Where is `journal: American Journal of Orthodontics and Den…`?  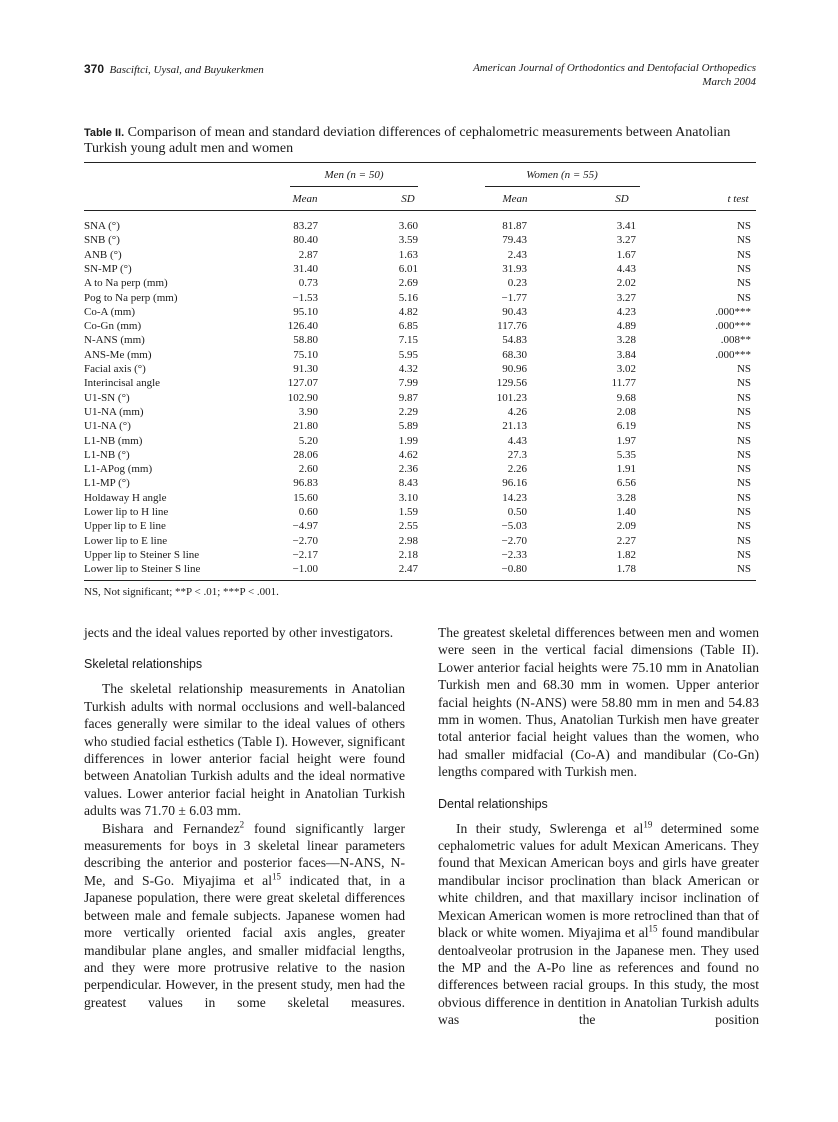 journal: American Journal of Orthodontics and Den… is located at coordinates (614, 68).